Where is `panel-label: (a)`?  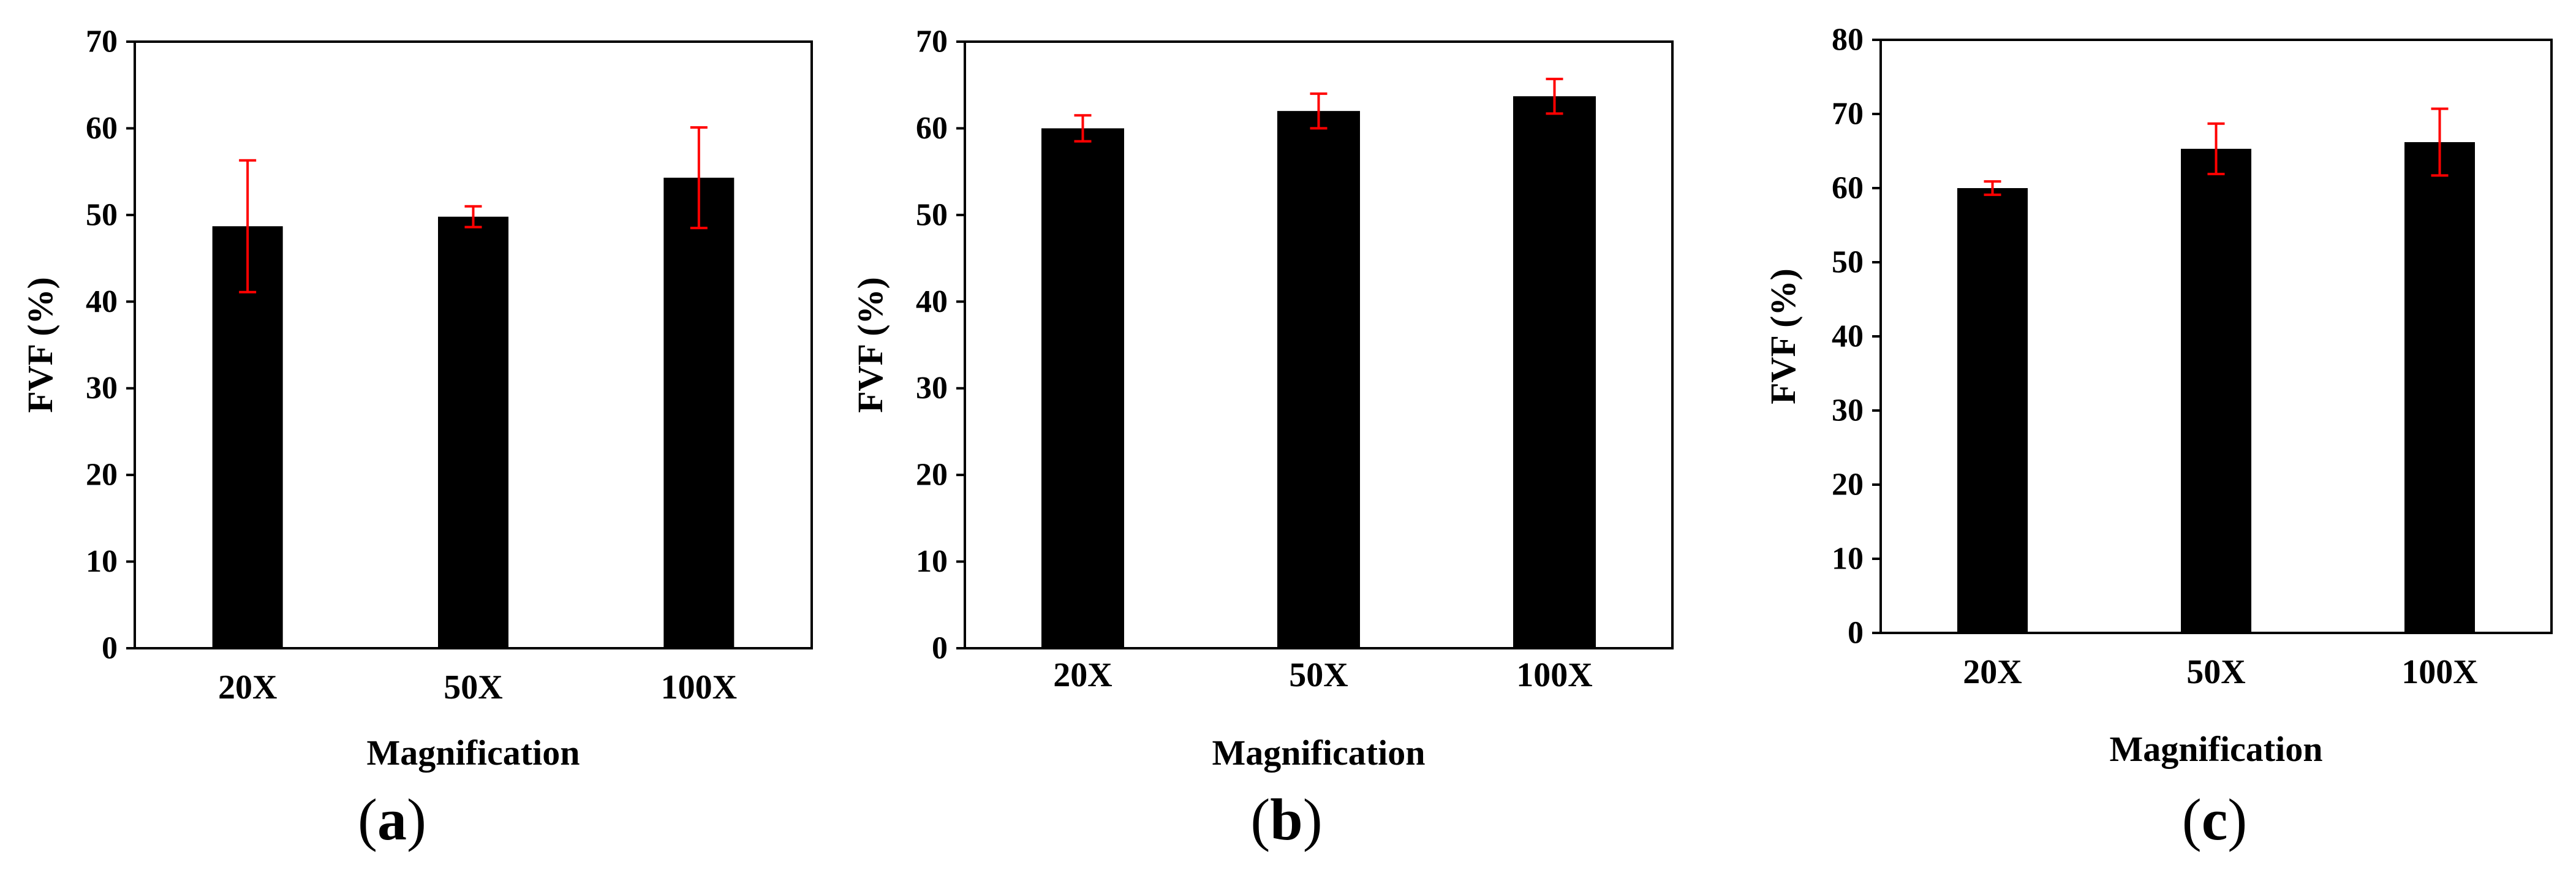
panel-label: (a) is located at coordinates (392, 819).